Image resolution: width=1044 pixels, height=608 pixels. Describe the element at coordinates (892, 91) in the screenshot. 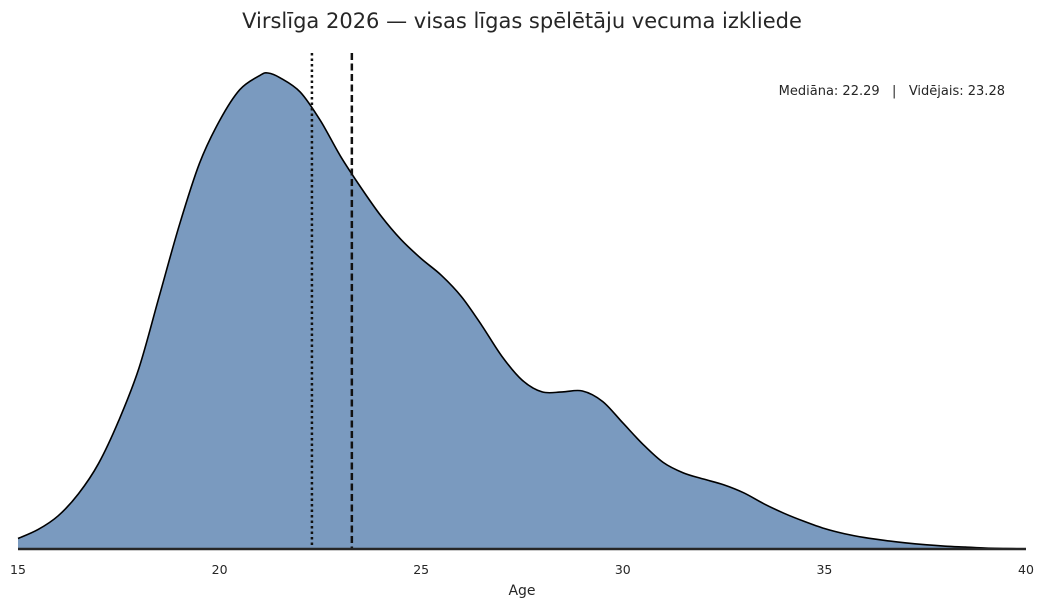

I see `stats-annotation: Mediāna: 22.29 | Vidējais: 23.28` at that location.